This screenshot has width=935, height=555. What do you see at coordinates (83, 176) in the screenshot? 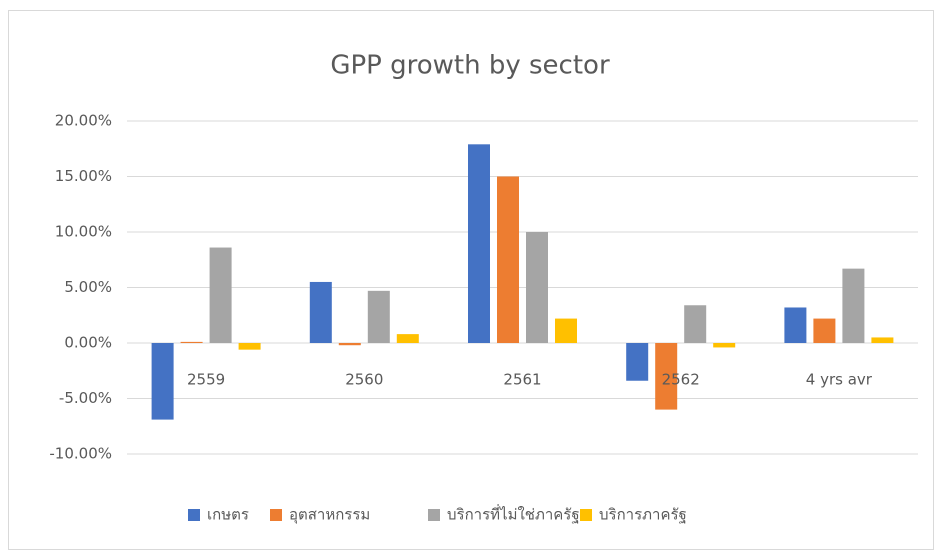
I see `y-tick-label: 15.00%` at bounding box center [83, 176].